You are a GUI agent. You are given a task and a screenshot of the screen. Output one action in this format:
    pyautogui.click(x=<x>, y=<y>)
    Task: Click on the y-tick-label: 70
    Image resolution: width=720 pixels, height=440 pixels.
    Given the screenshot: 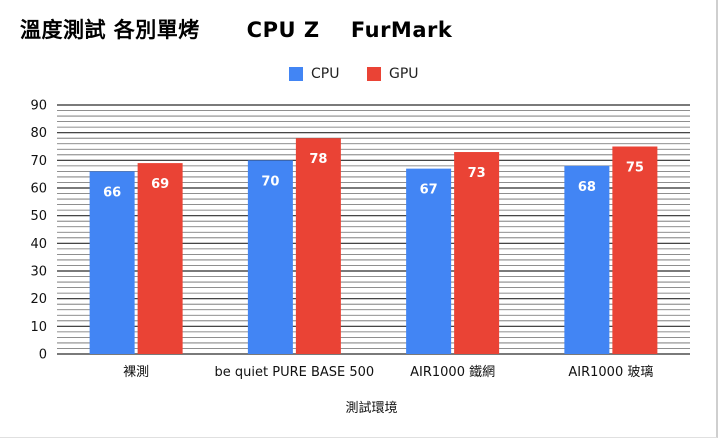 What is the action you would take?
    pyautogui.click(x=38, y=161)
    